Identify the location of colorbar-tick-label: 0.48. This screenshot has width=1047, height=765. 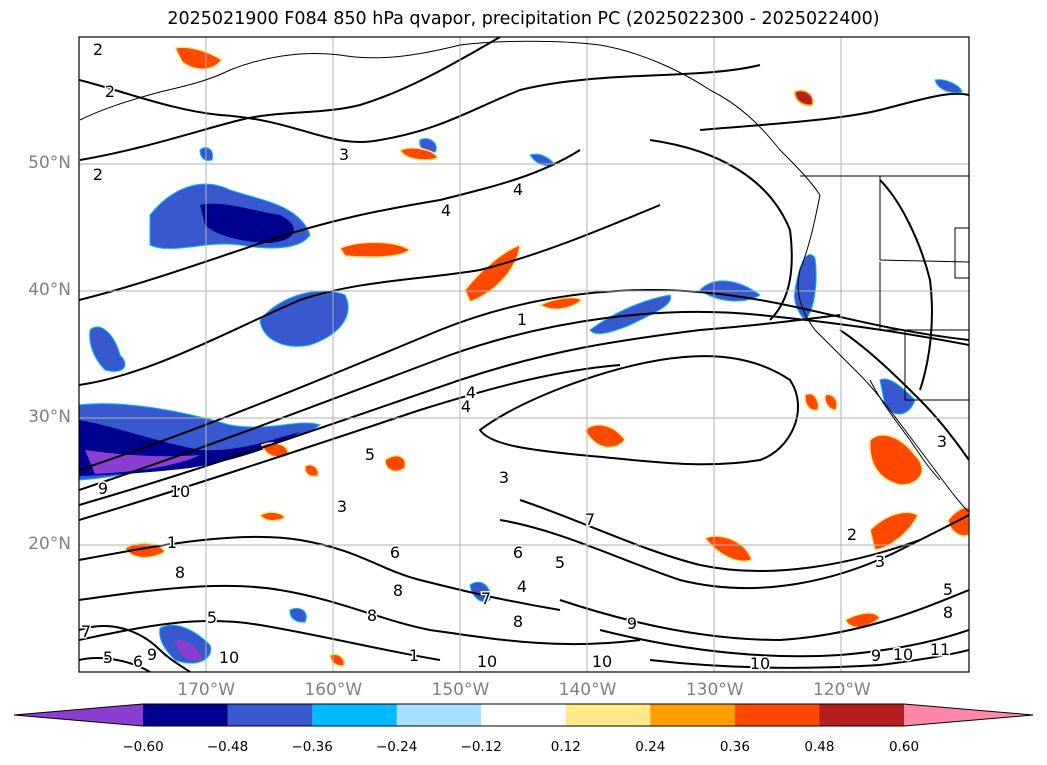
(819, 747).